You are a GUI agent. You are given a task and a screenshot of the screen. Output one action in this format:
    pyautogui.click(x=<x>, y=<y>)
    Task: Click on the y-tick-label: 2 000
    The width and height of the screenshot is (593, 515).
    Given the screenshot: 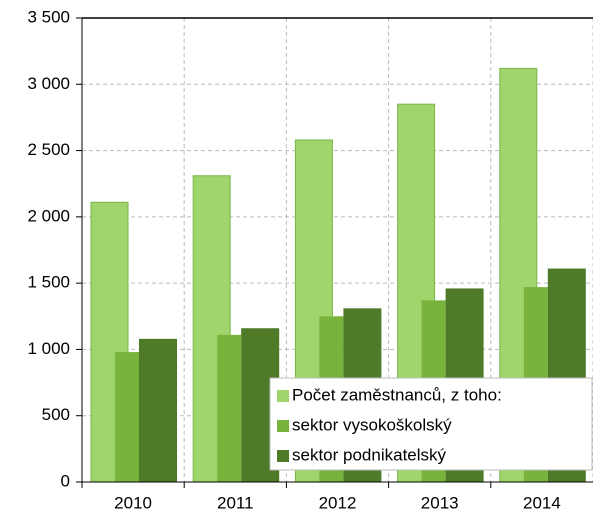 What is the action you would take?
    pyautogui.click(x=48, y=215)
    